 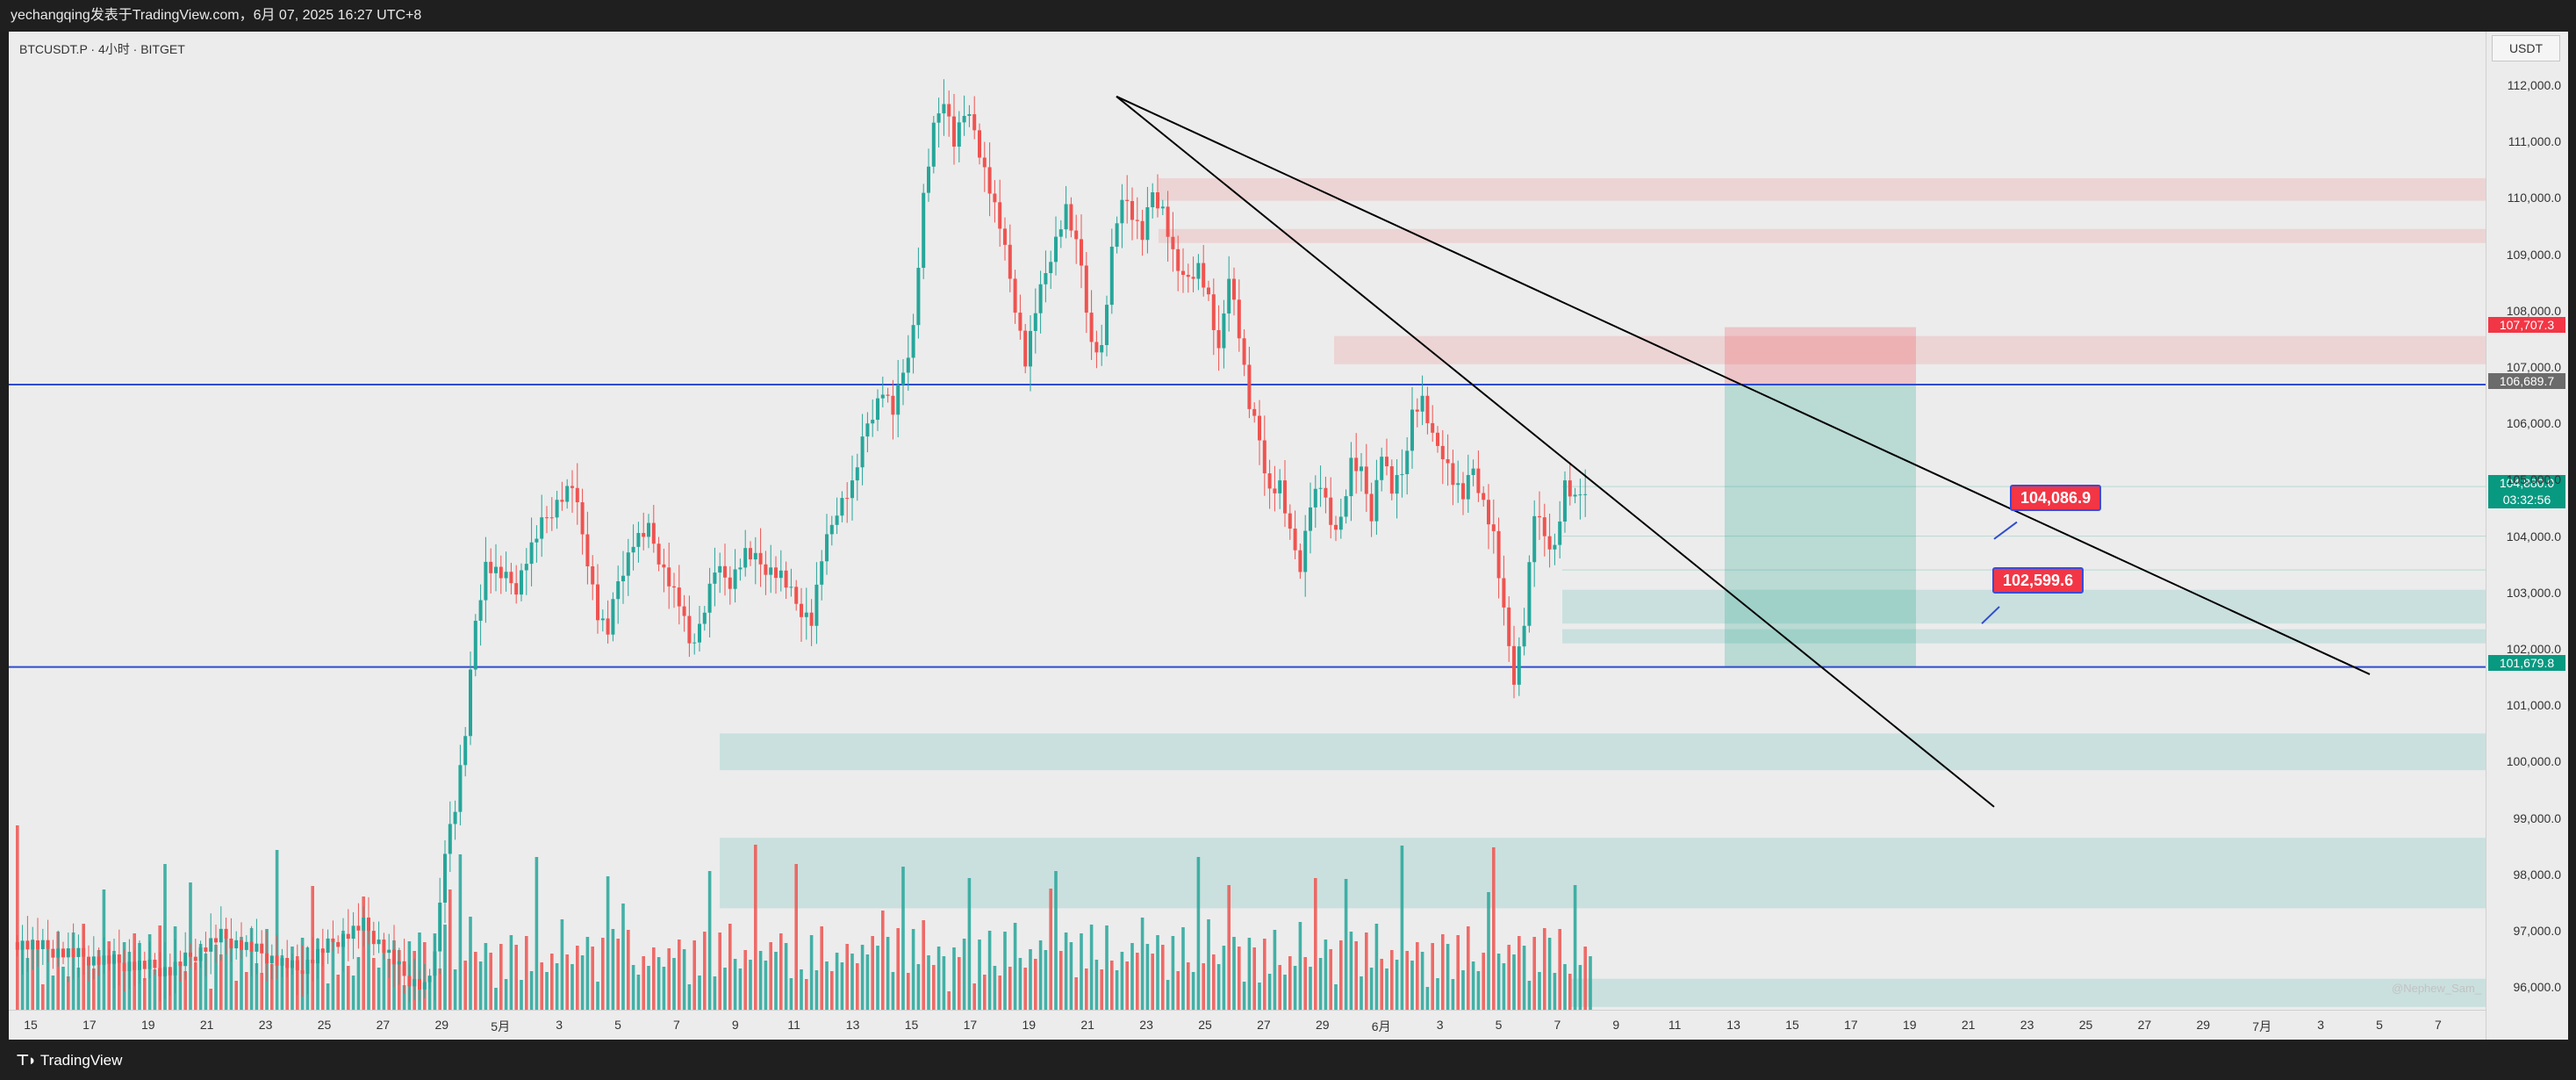 I want to click on supply-zone, so click(x=1823, y=189).